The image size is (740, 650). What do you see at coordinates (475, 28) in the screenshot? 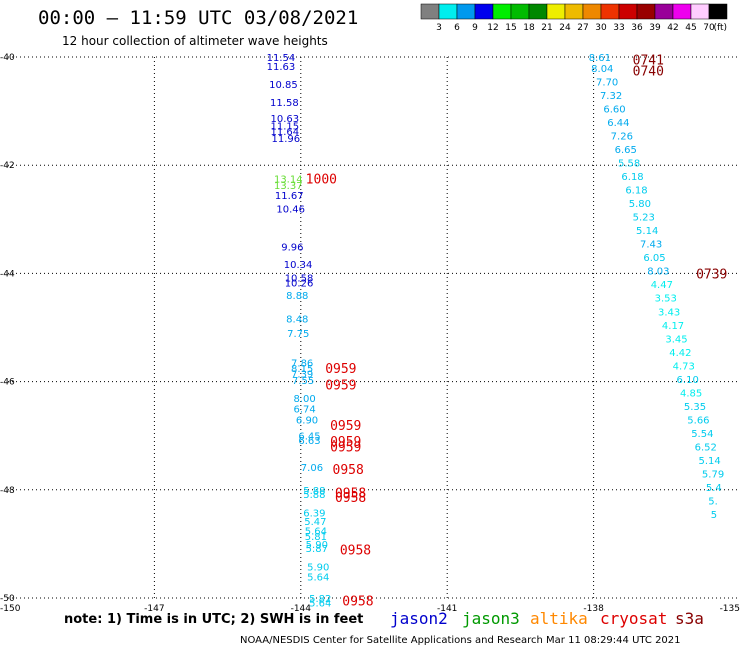
I see `colorbar-label: 9` at bounding box center [475, 28].